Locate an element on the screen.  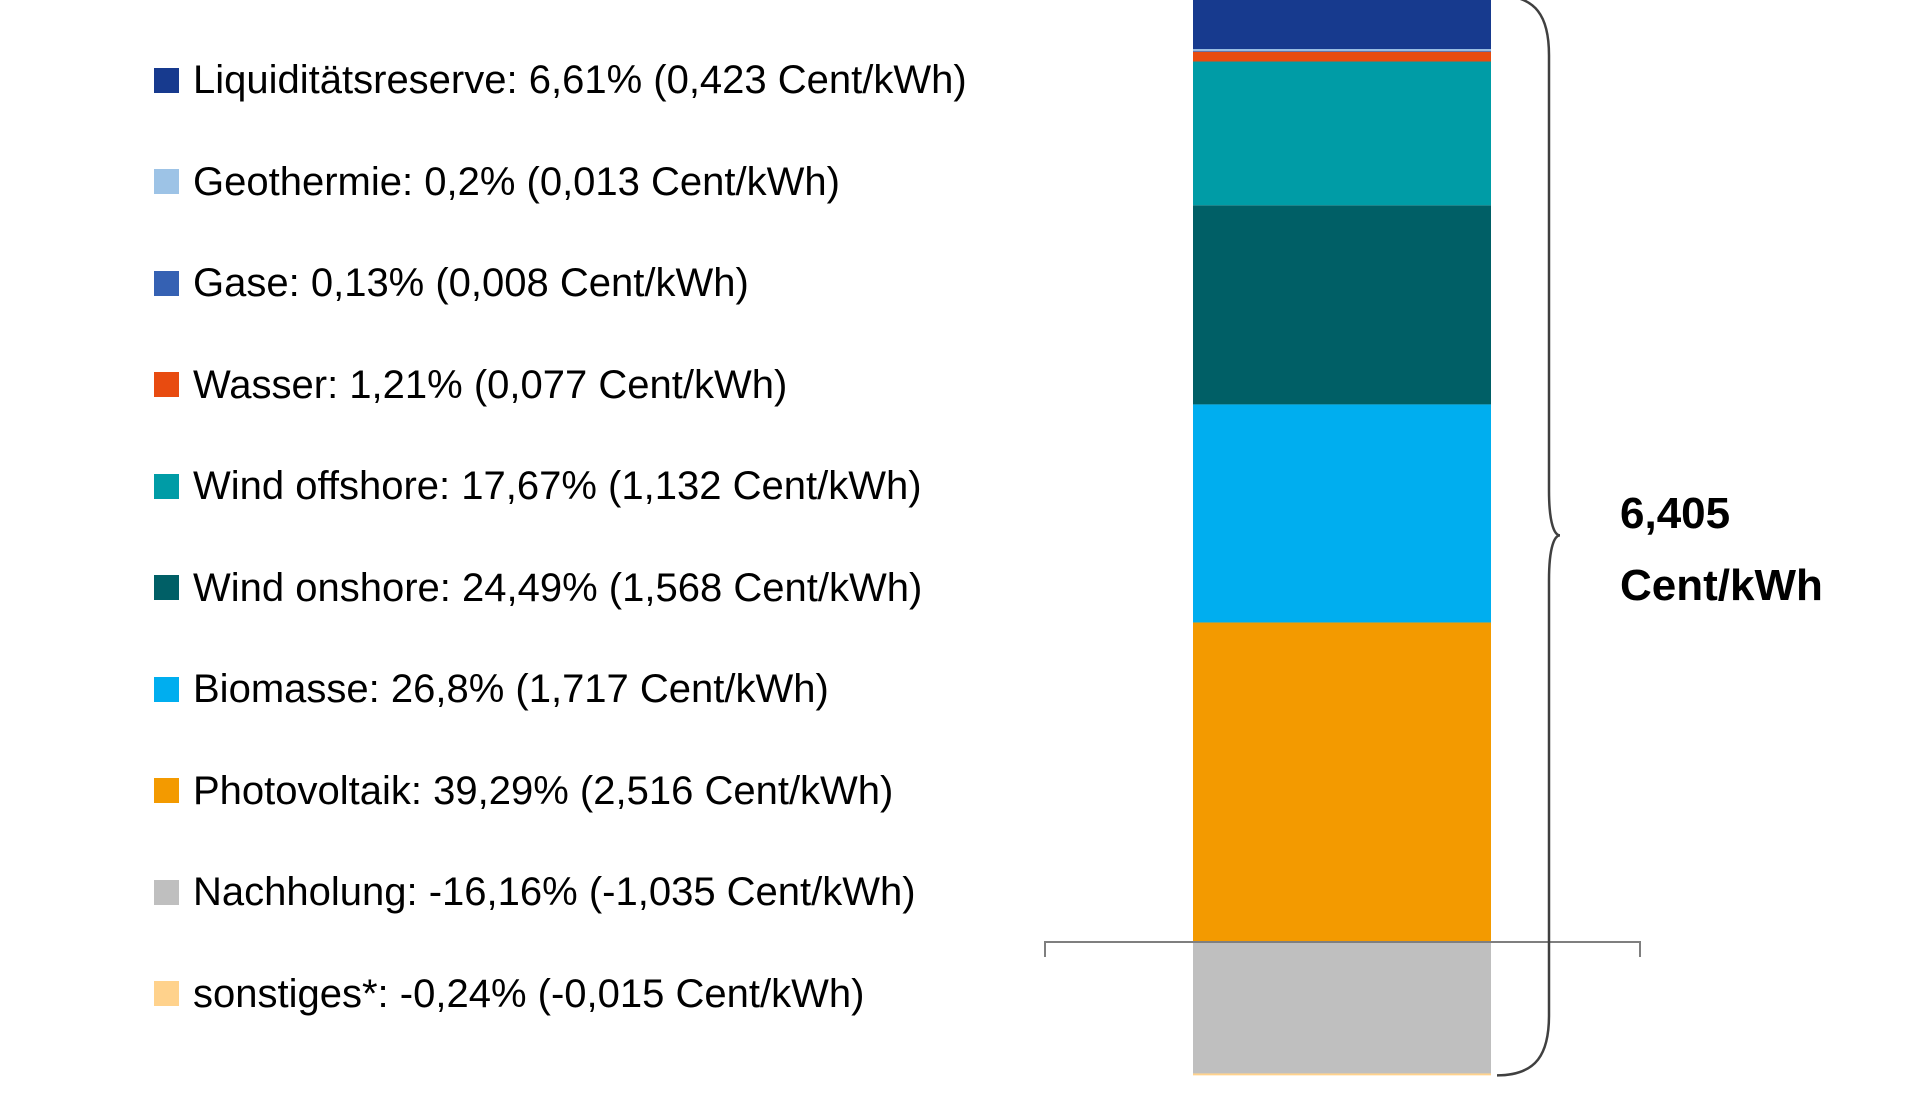
bar-segment-geothermie is located at coordinates (1342, 50).